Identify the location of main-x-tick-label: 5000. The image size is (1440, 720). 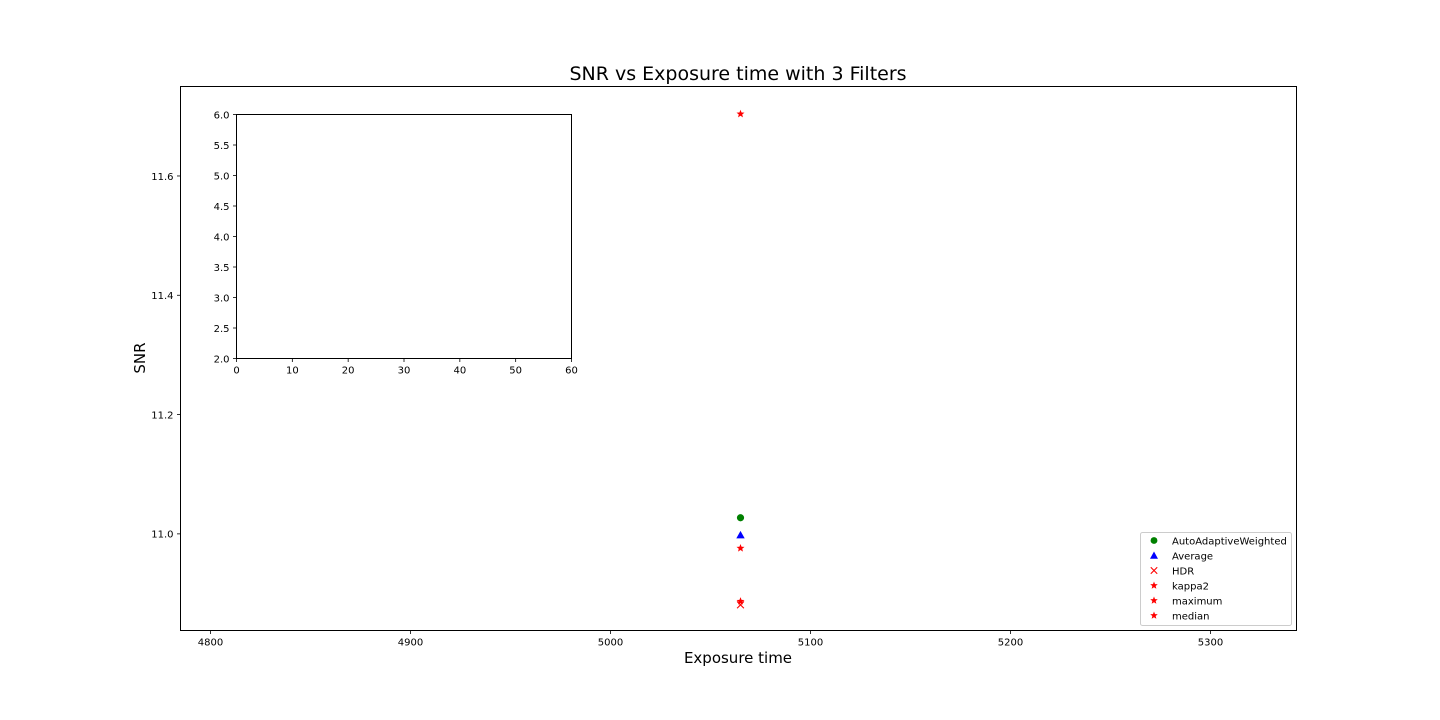
(610, 643).